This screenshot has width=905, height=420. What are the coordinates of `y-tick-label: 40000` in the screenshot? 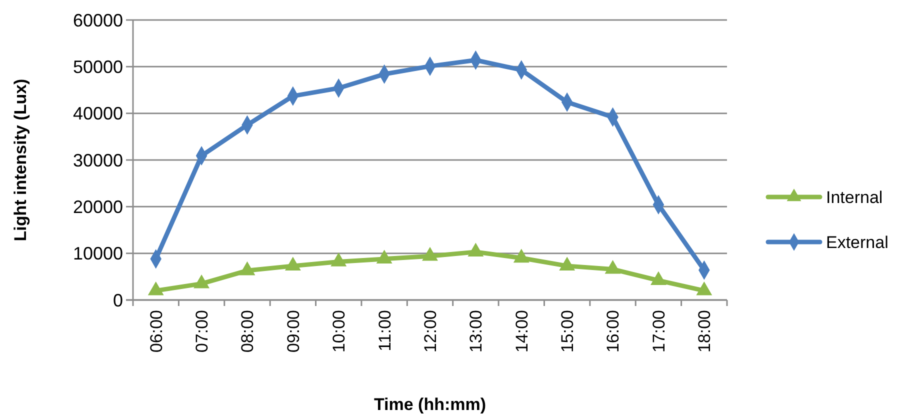 It's located at (97, 114).